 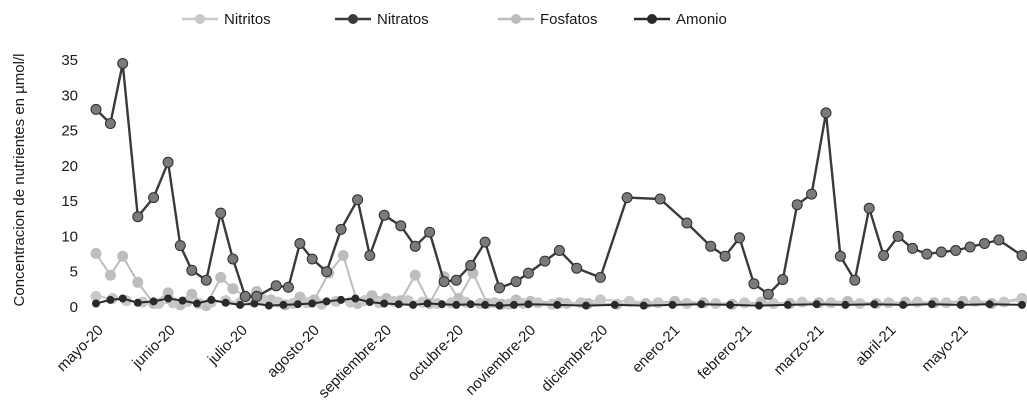 What do you see at coordinates (403, 19) in the screenshot?
I see `legend-label-nitratos: Nitratos` at bounding box center [403, 19].